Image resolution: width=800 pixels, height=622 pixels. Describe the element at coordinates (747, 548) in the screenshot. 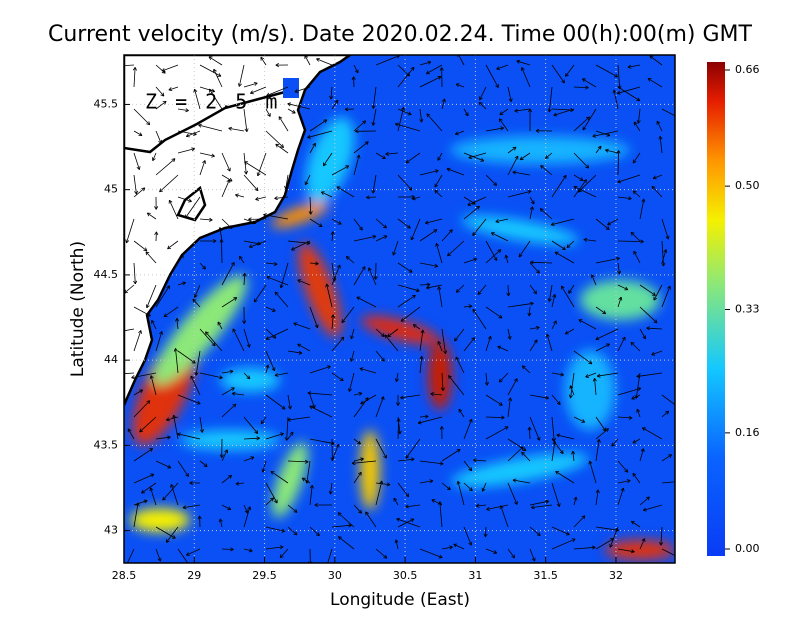

I see `colorbar-tick-label: 0.00` at that location.